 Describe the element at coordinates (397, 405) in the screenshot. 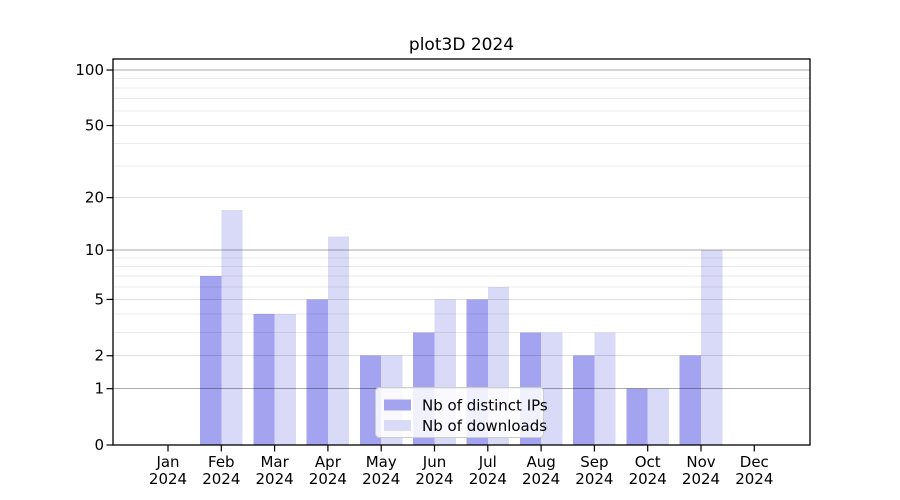

I see `legend-swatch-distinct-ips` at that location.